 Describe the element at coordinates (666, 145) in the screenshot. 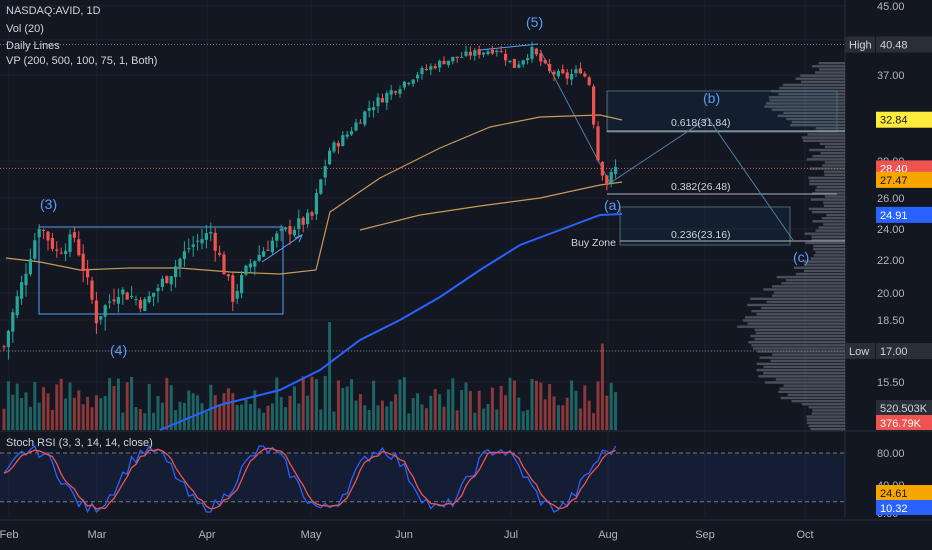

I see `wave-projection-path` at that location.